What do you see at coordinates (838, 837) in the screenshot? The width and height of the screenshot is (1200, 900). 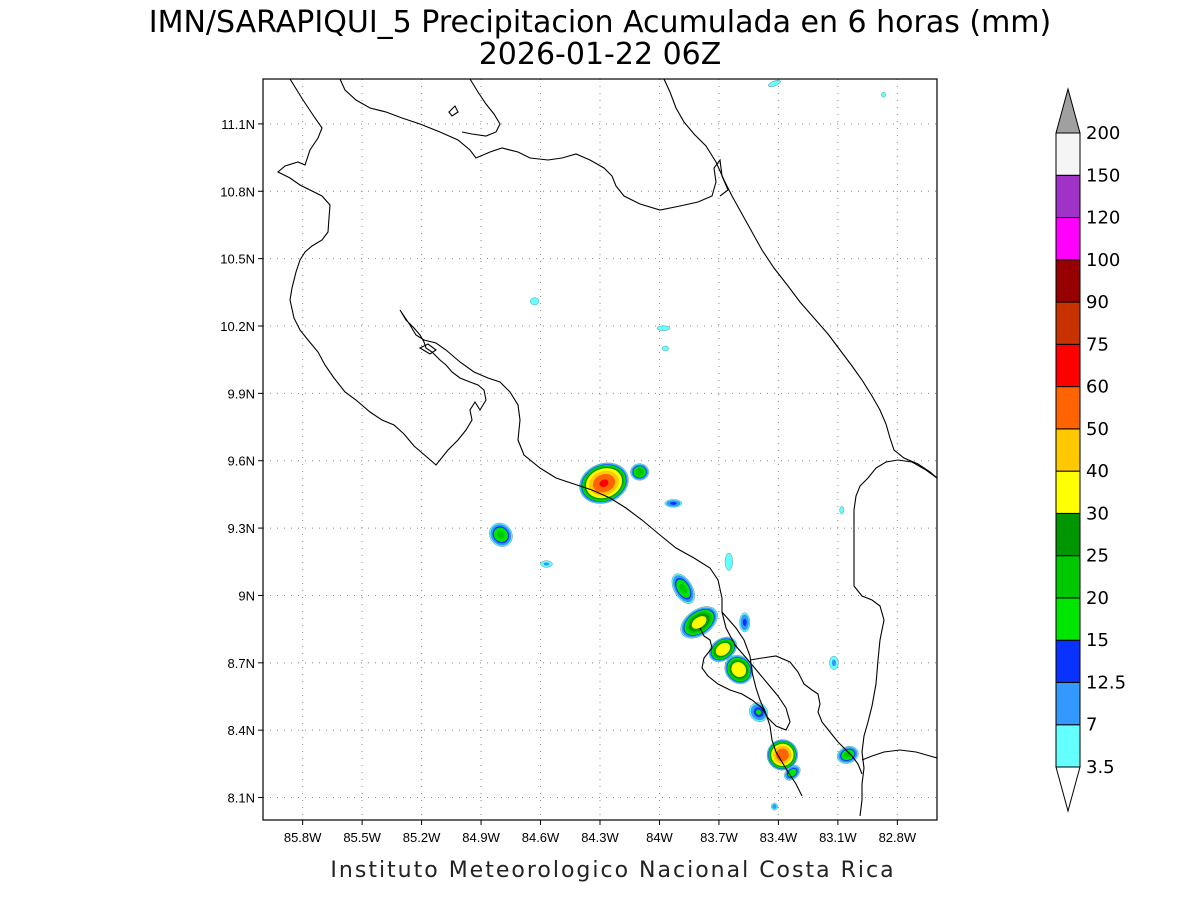 I see `lon-tick-label: 83.1W` at bounding box center [838, 837].